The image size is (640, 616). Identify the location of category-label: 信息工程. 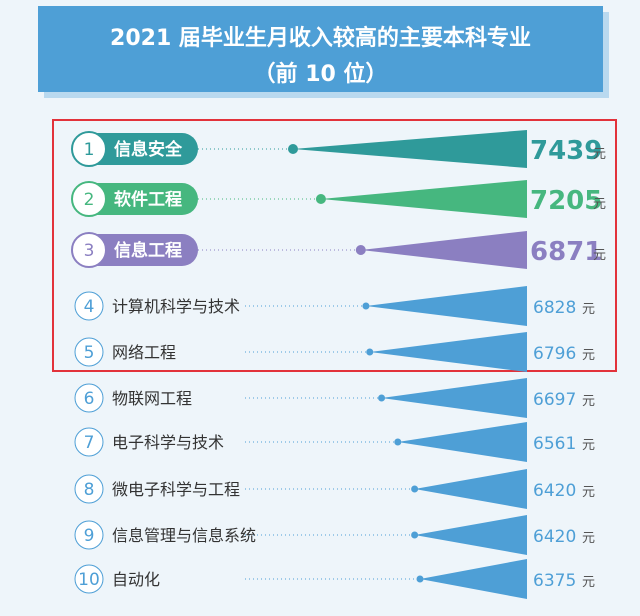
(148, 250).